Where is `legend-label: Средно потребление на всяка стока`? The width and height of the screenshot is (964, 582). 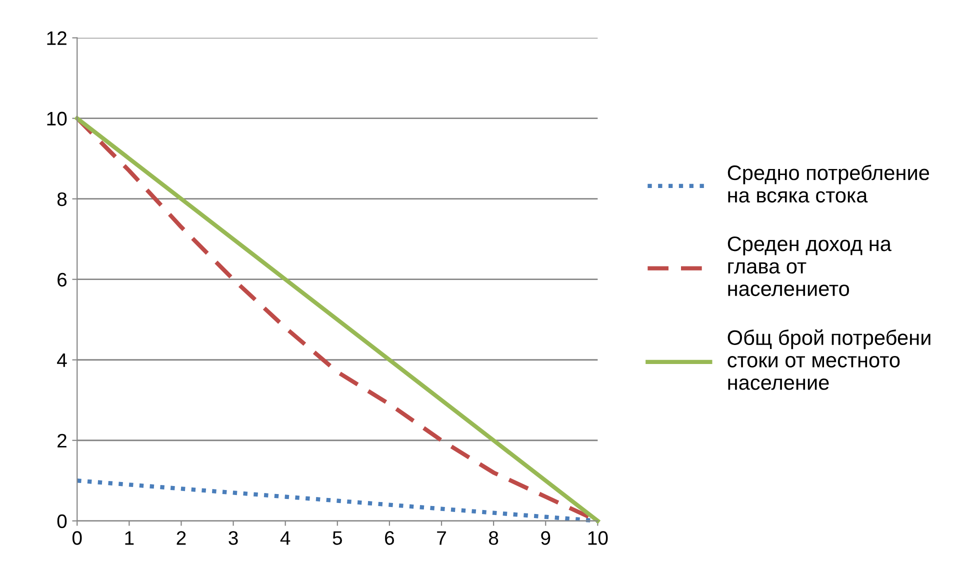
legend-label: Средно потребление на всяка стока is located at coordinates (829, 183).